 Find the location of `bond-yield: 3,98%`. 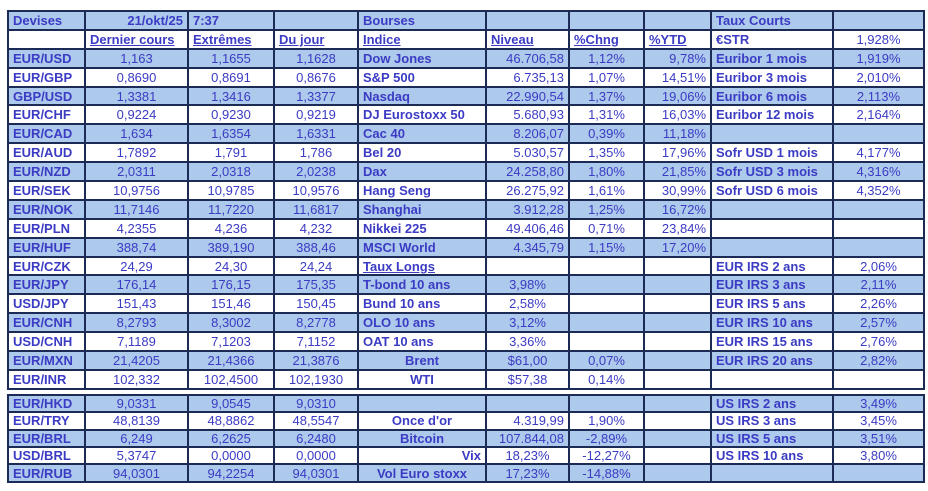

bond-yield: 3,98% is located at coordinates (528, 286).